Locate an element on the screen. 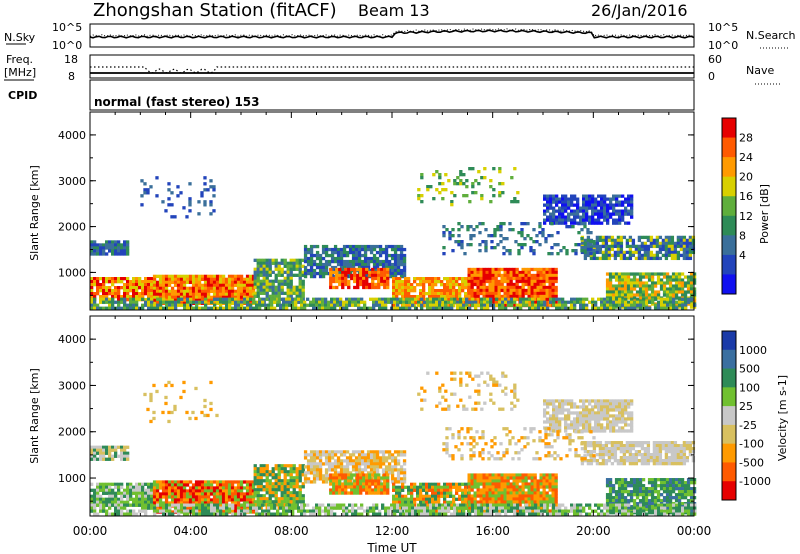  power-colorbar-label: Power [dB] is located at coordinates (764, 214).